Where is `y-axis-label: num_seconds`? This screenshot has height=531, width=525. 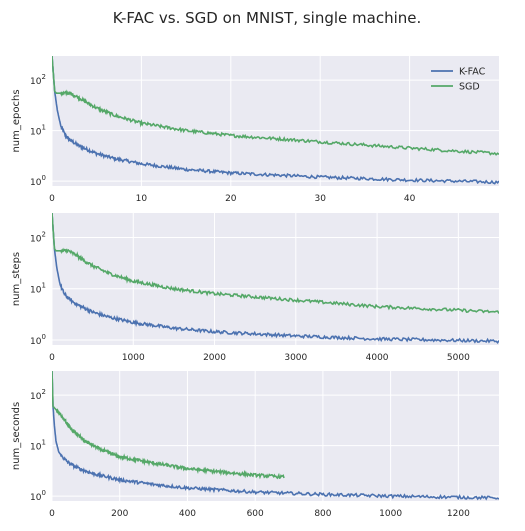
y-axis-label: num_seconds is located at coordinates (16, 436).